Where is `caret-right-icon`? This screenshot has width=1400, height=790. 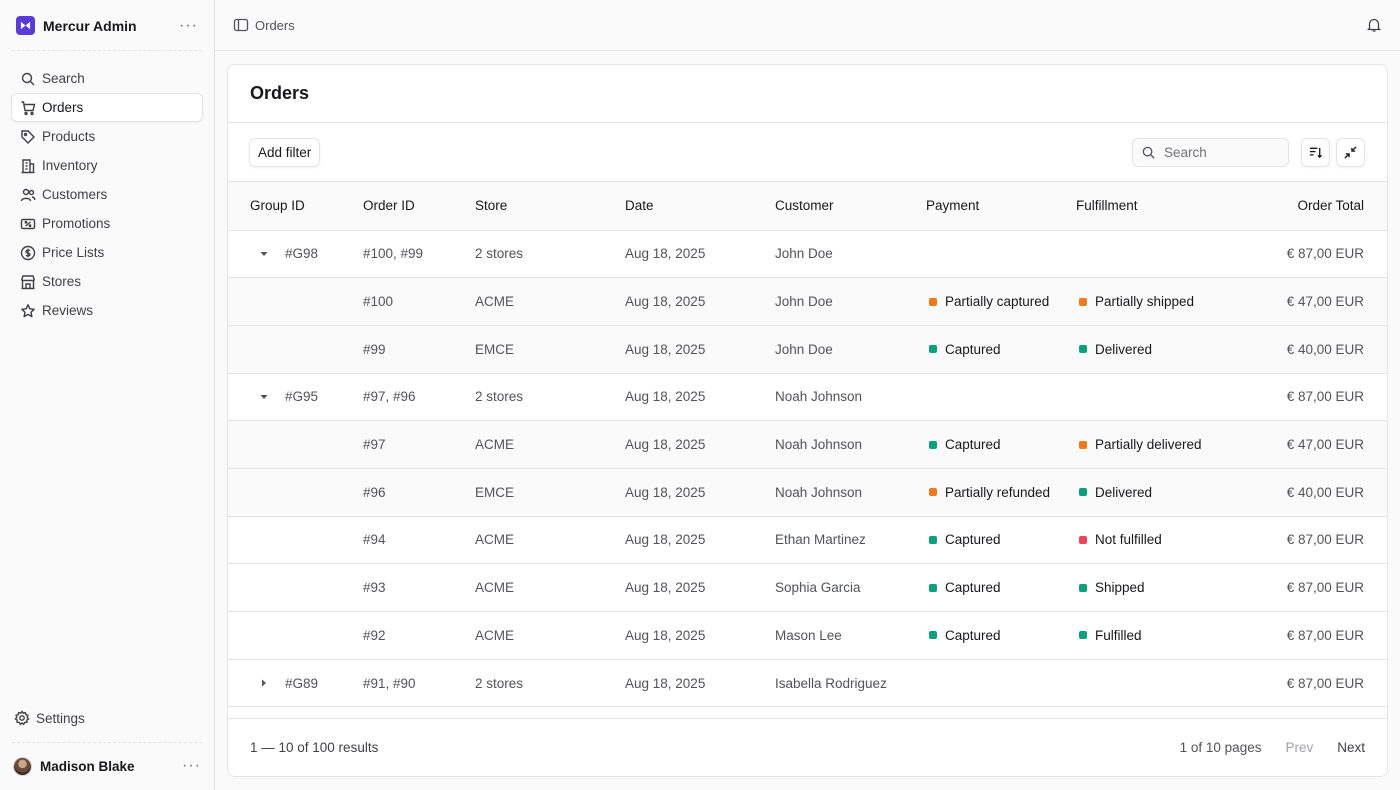 caret-right-icon is located at coordinates (264, 683).